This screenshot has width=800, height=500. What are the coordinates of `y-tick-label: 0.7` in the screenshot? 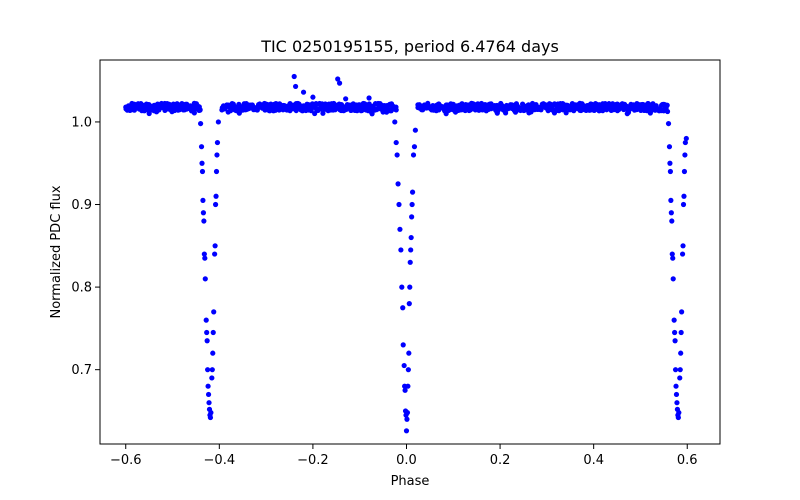 It's located at (81, 370).